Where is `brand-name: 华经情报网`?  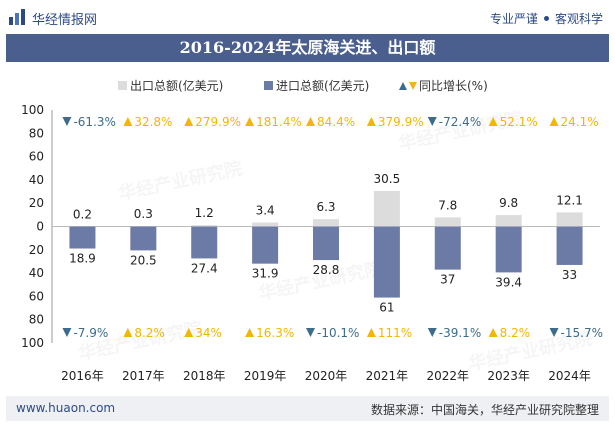 brand-name: 华经情报网 is located at coordinates (65, 20).